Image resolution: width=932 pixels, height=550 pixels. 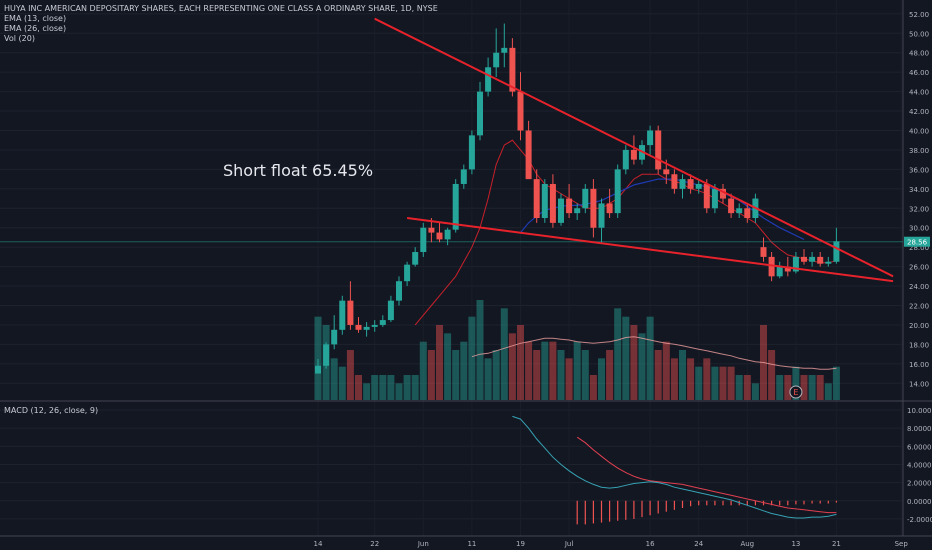 What do you see at coordinates (569, 544) in the screenshot?
I see `time-tick-label: Jul` at bounding box center [569, 544].